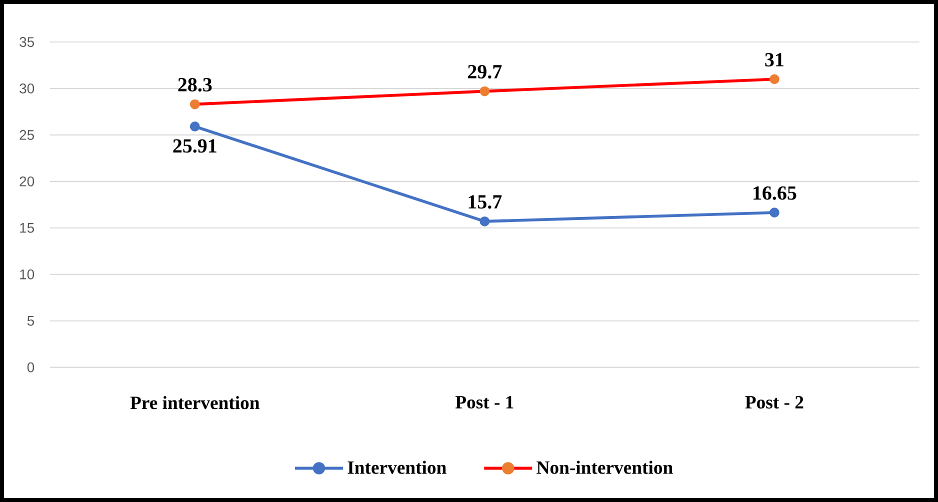 This screenshot has width=938, height=502. I want to click on y-tick-label: 35, so click(27, 42).